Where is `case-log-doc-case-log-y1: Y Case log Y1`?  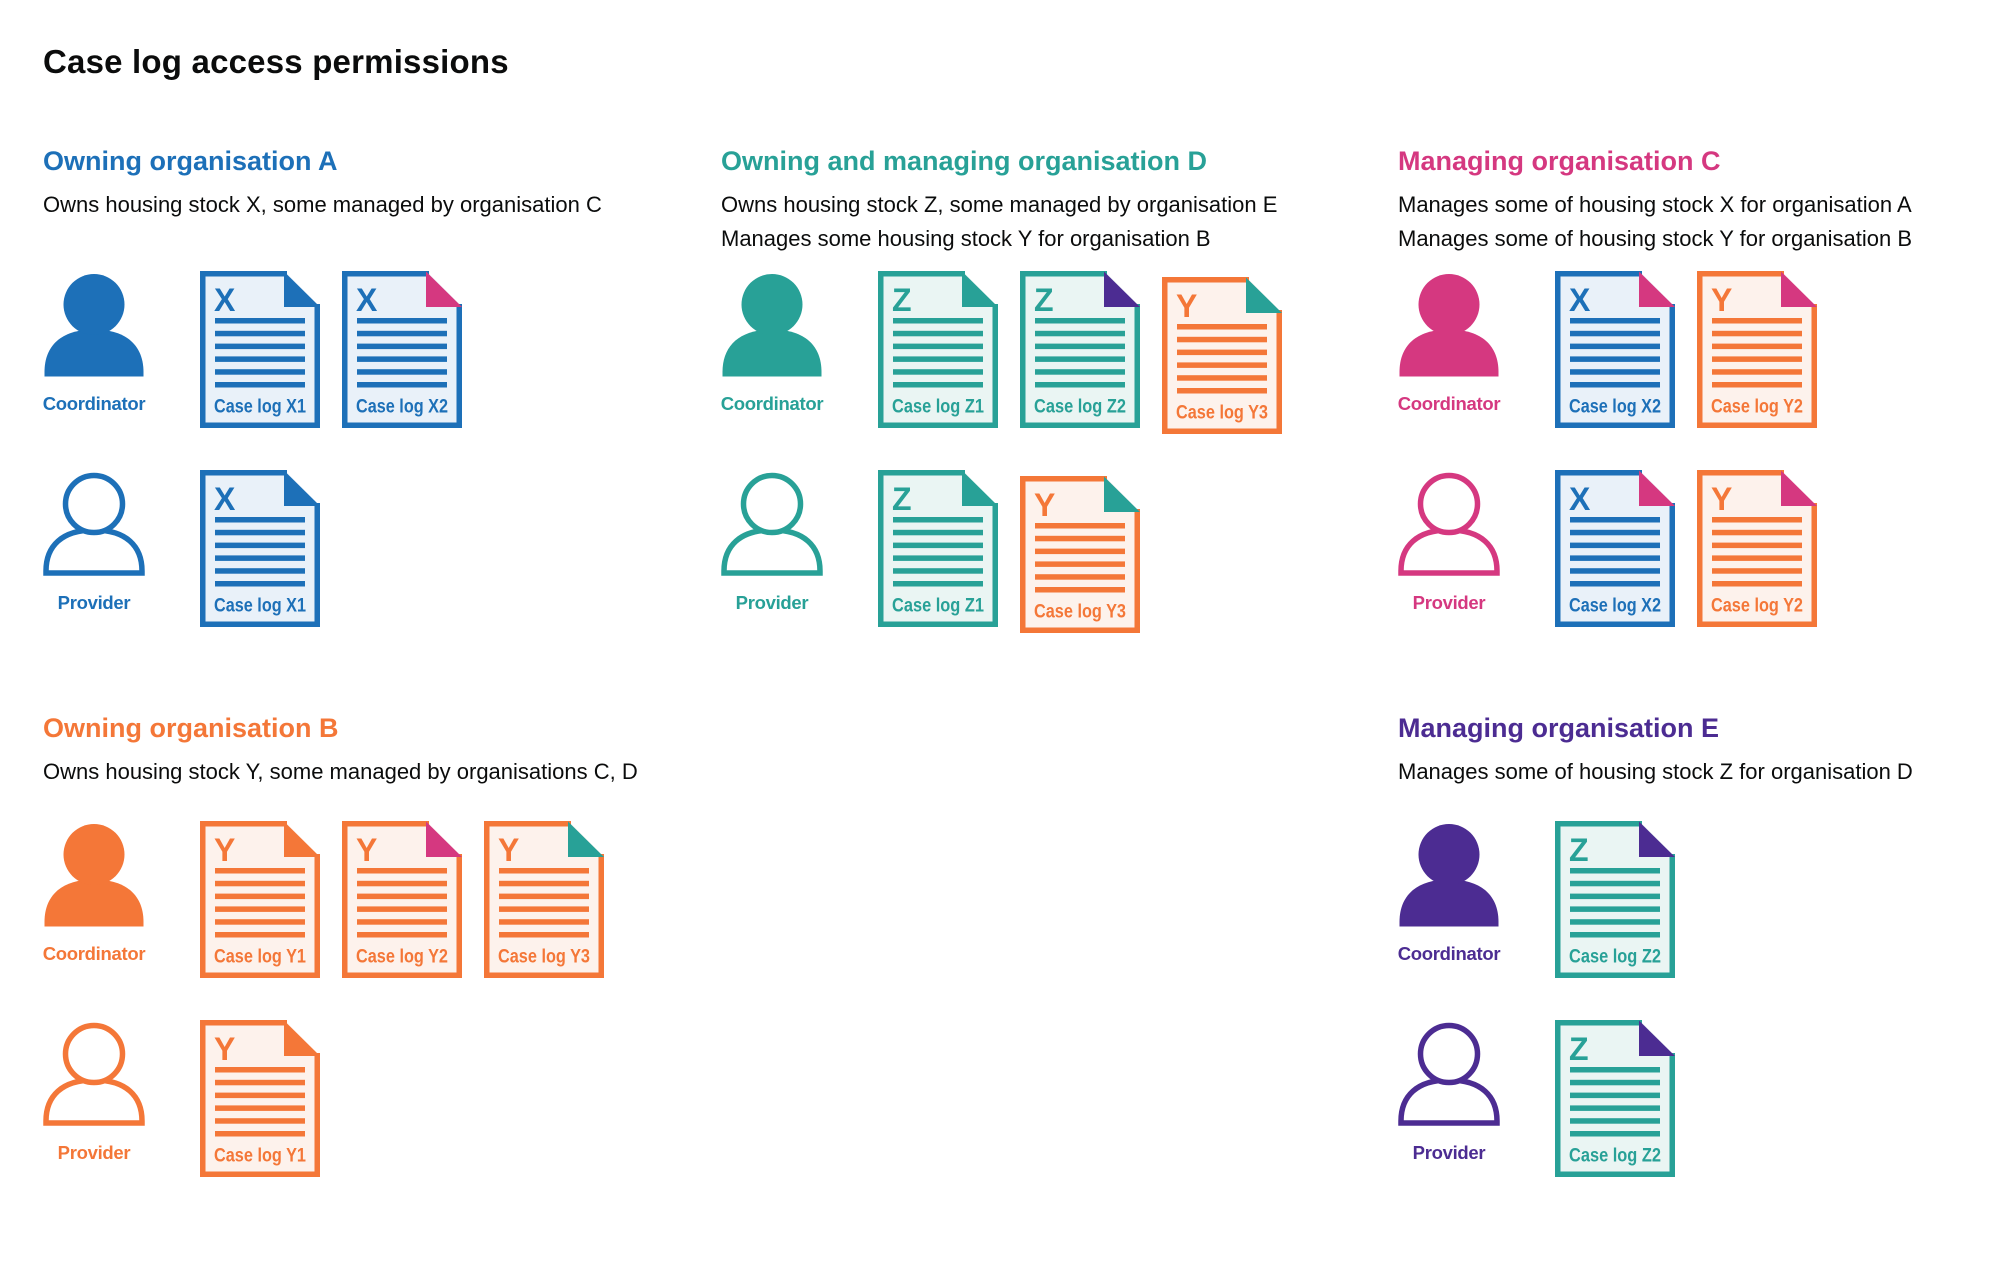 case-log-doc-case-log-y1: Y Case log Y1 is located at coordinates (260, 1098).